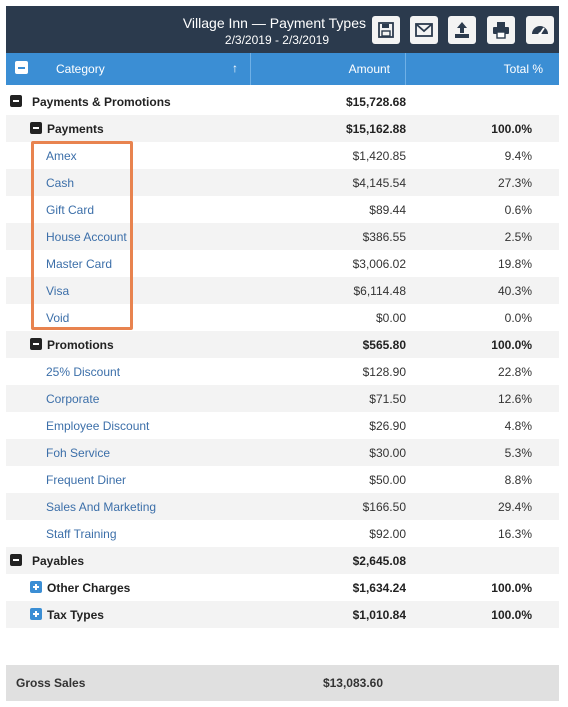 The width and height of the screenshot is (568, 707). Describe the element at coordinates (518, 156) in the screenshot. I see `row-total-pct: 9.4%` at that location.